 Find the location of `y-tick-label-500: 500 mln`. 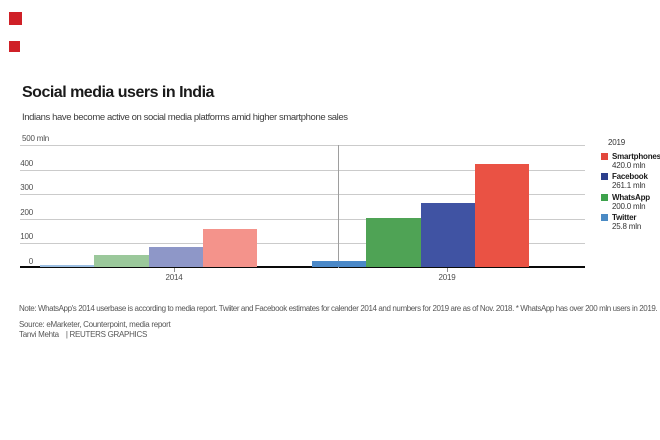

y-tick-label-500: 500 mln is located at coordinates (36, 138).